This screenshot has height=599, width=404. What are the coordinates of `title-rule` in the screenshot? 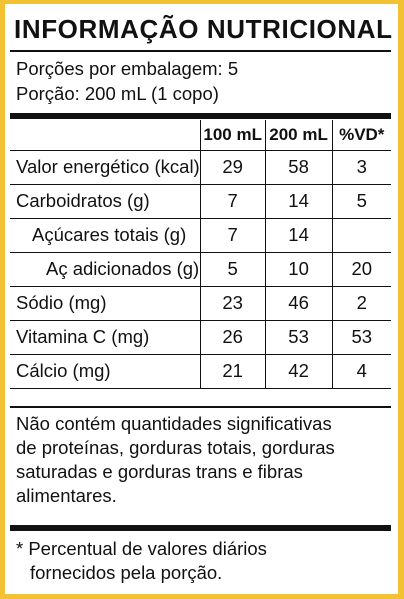 It's located at (200, 51).